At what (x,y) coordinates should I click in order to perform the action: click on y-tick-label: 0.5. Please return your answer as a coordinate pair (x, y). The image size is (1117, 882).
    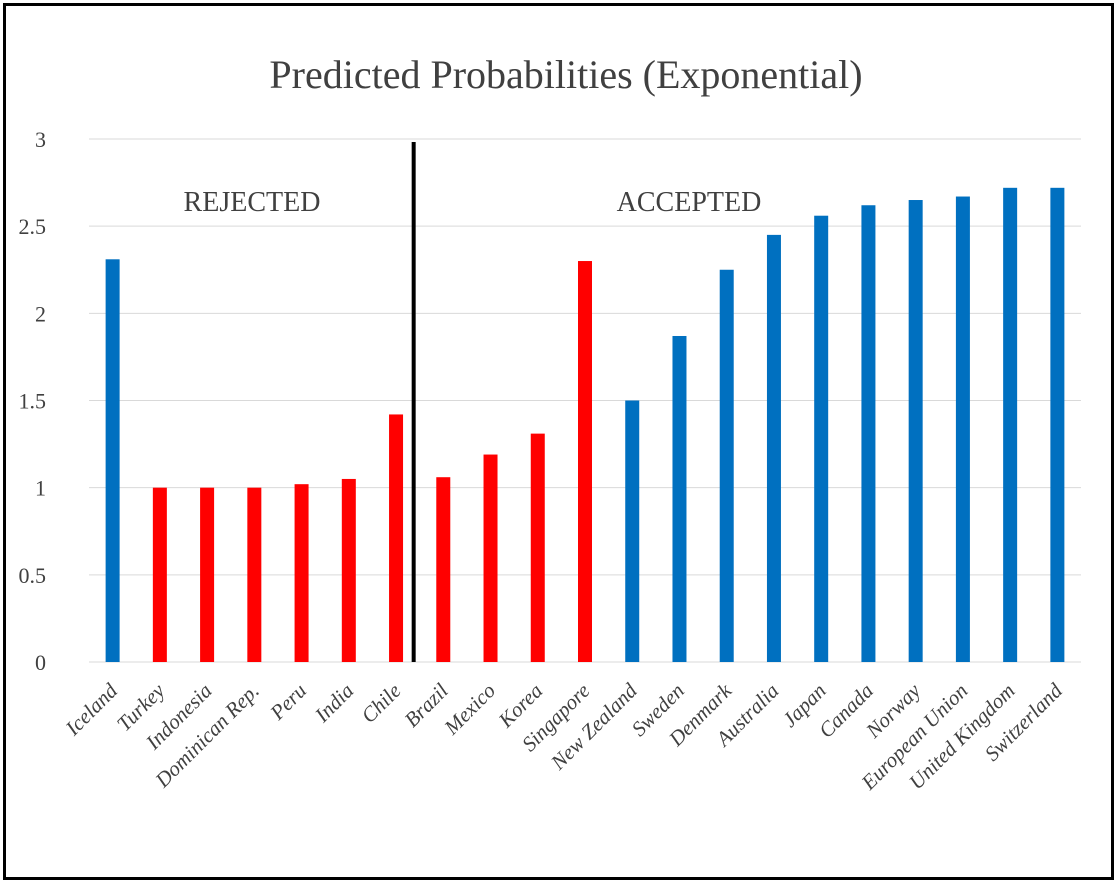
    Looking at the image, I should click on (33, 575).